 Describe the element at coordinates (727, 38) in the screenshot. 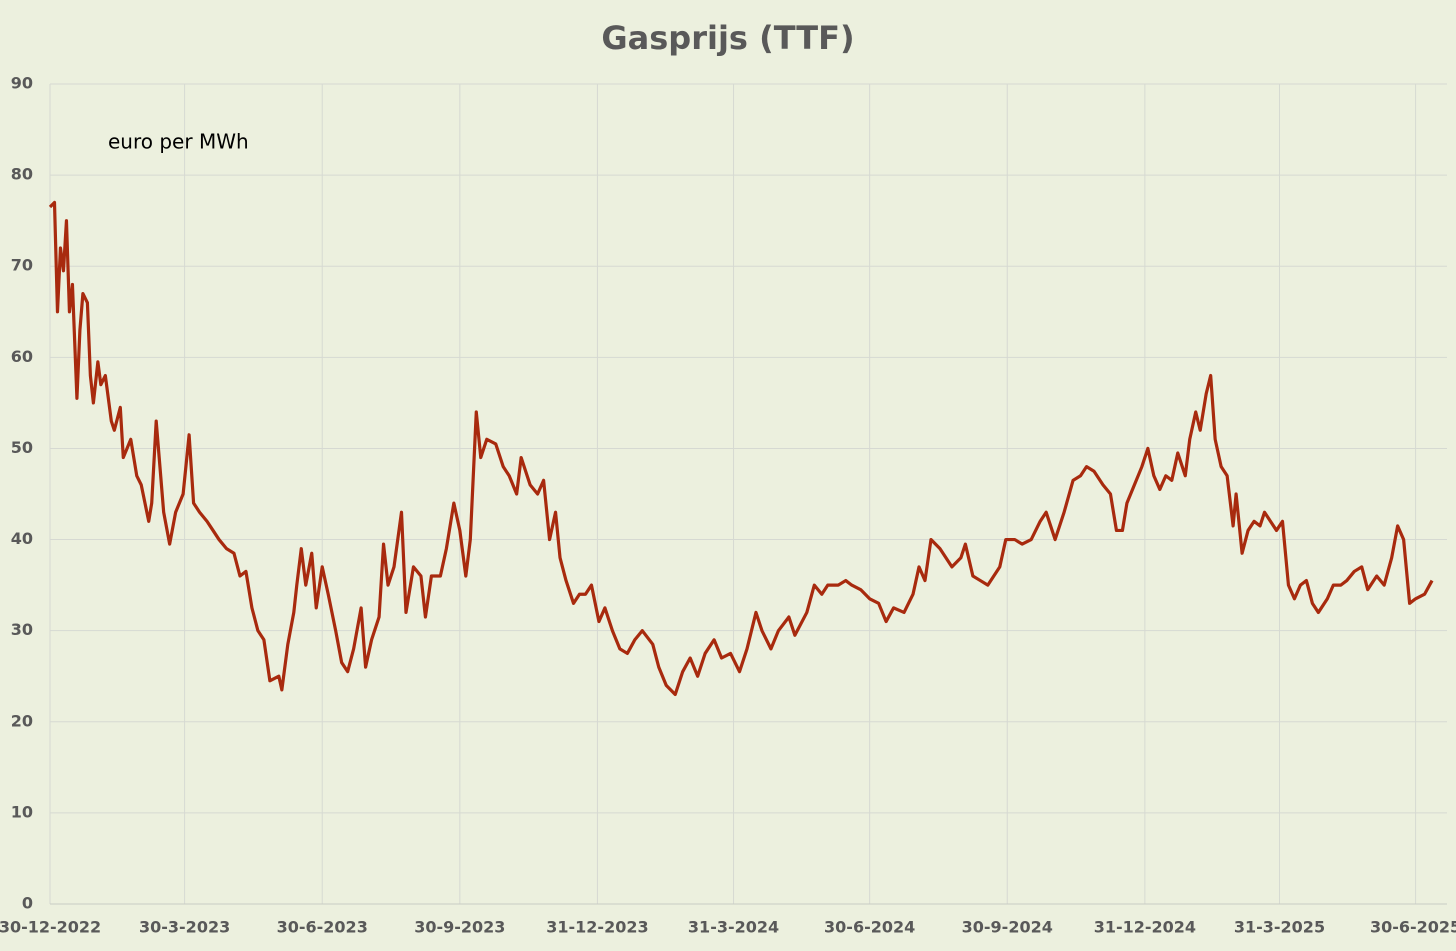

I see `chart-title: Gasprijs (TTF)` at that location.